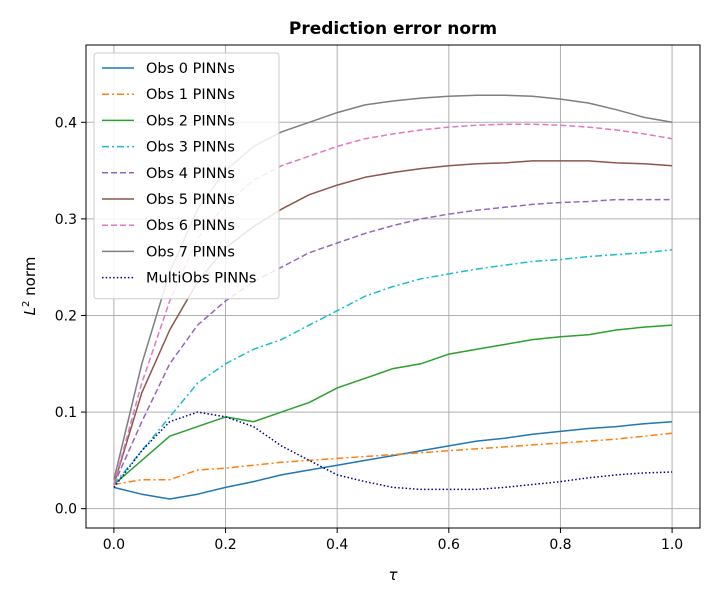  I want to click on y-axis-label-main: L, so click(30, 311).